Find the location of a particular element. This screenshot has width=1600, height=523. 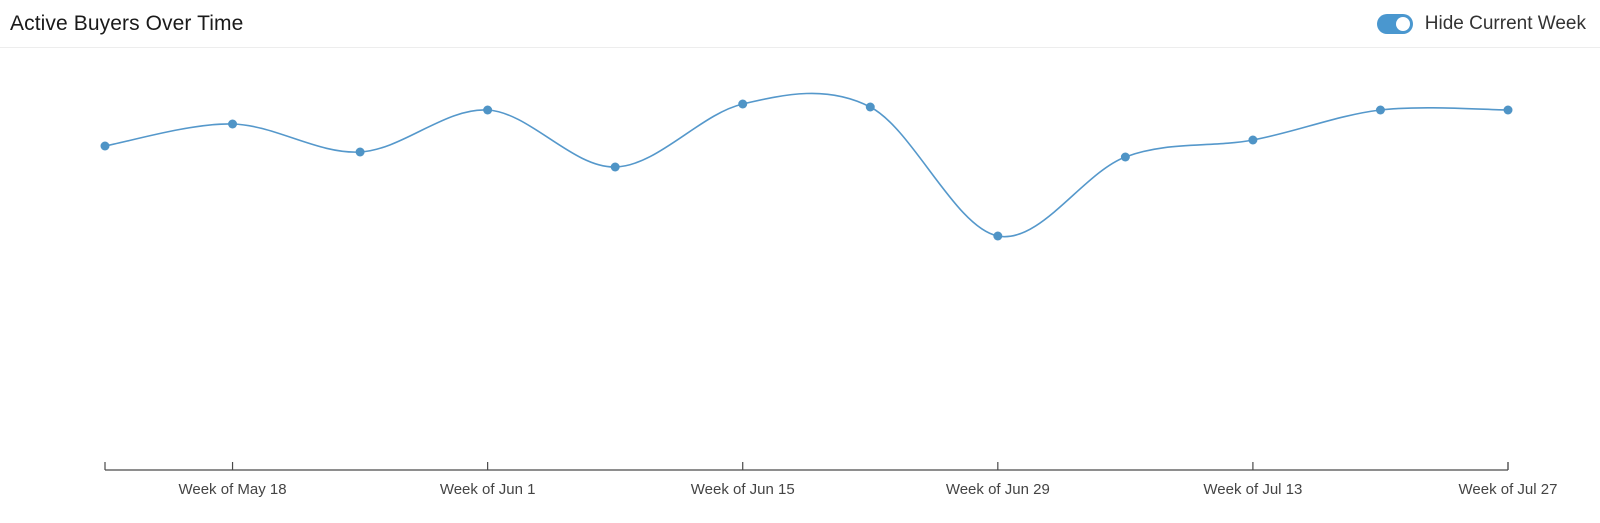

page-title: Active Buyers Over Time is located at coordinates (127, 23).